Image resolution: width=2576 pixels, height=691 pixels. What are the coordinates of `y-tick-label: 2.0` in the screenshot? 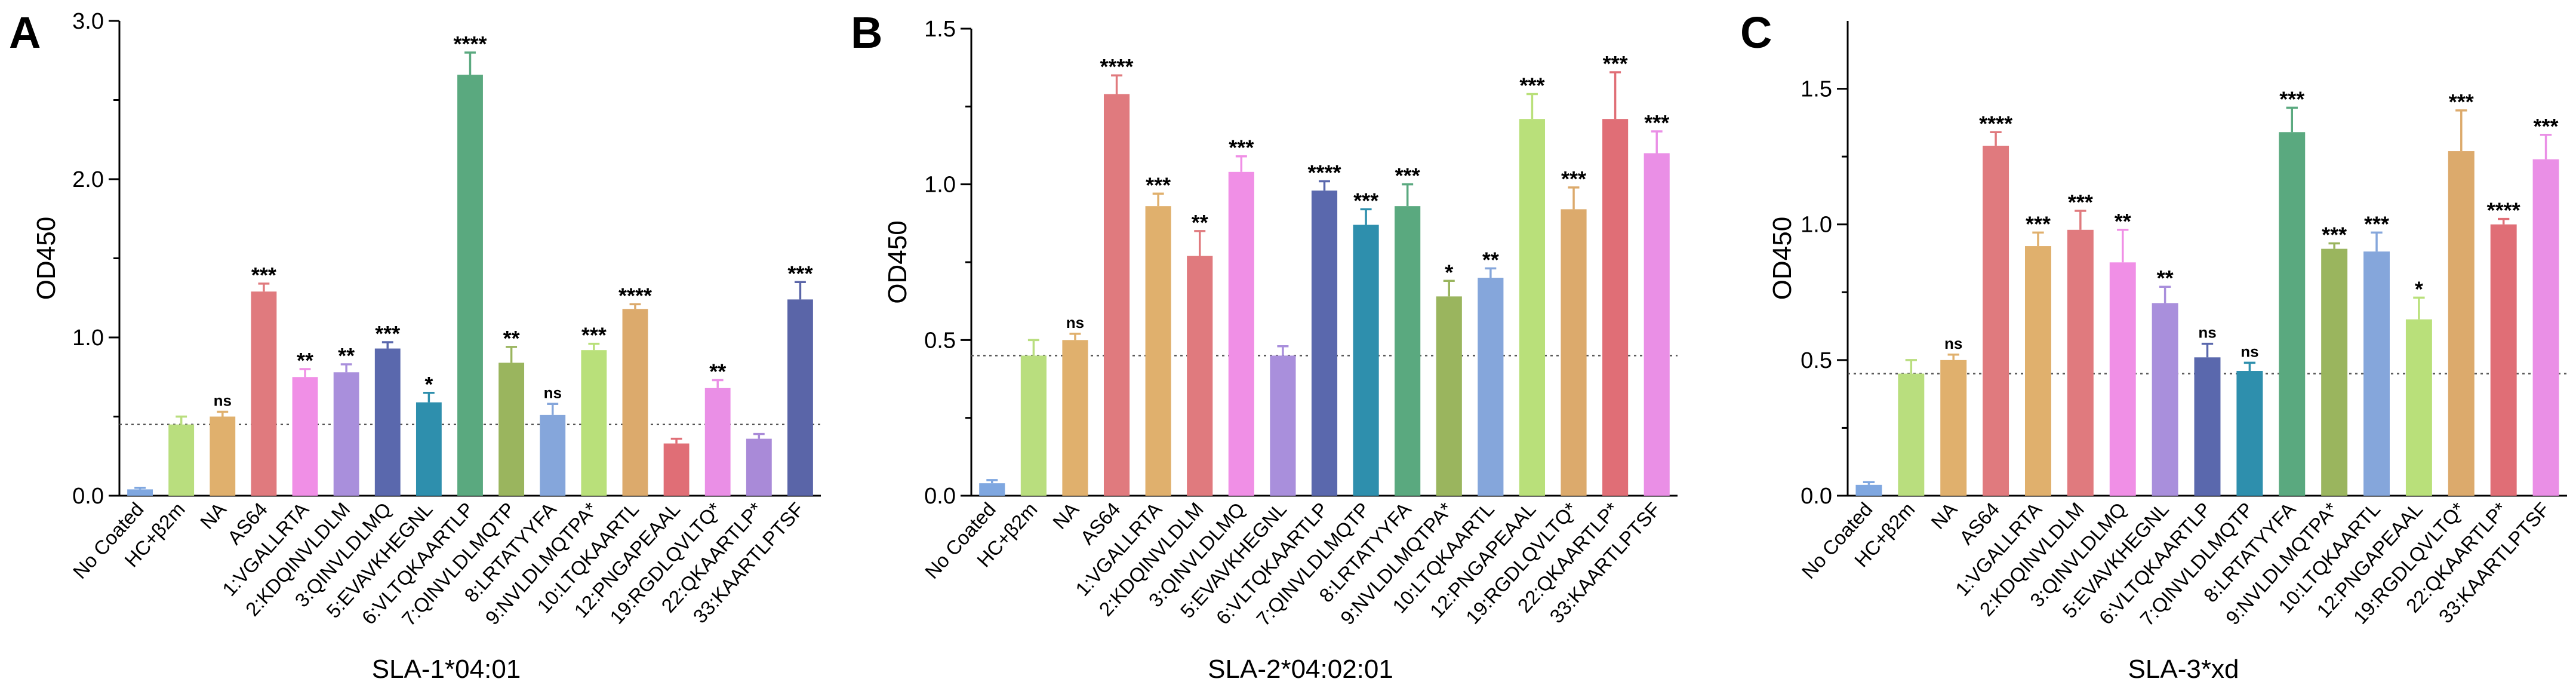 It's located at (88, 179).